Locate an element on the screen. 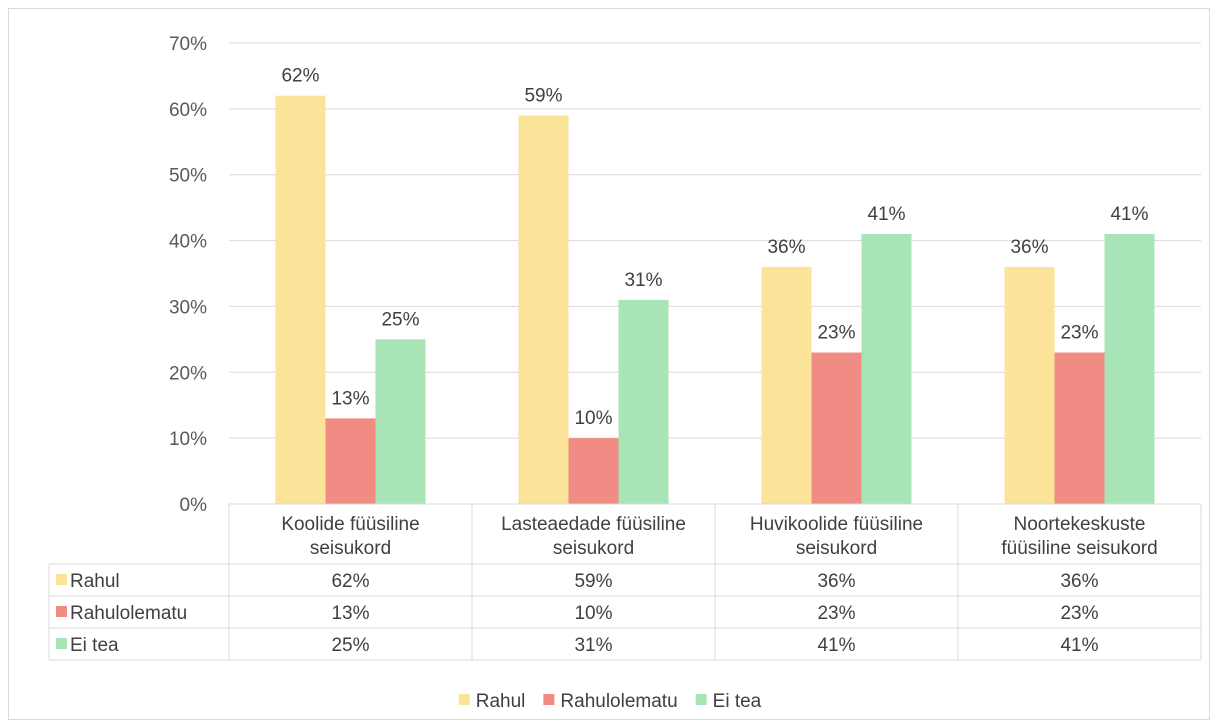  y-tick-label: 10% is located at coordinates (188, 439).